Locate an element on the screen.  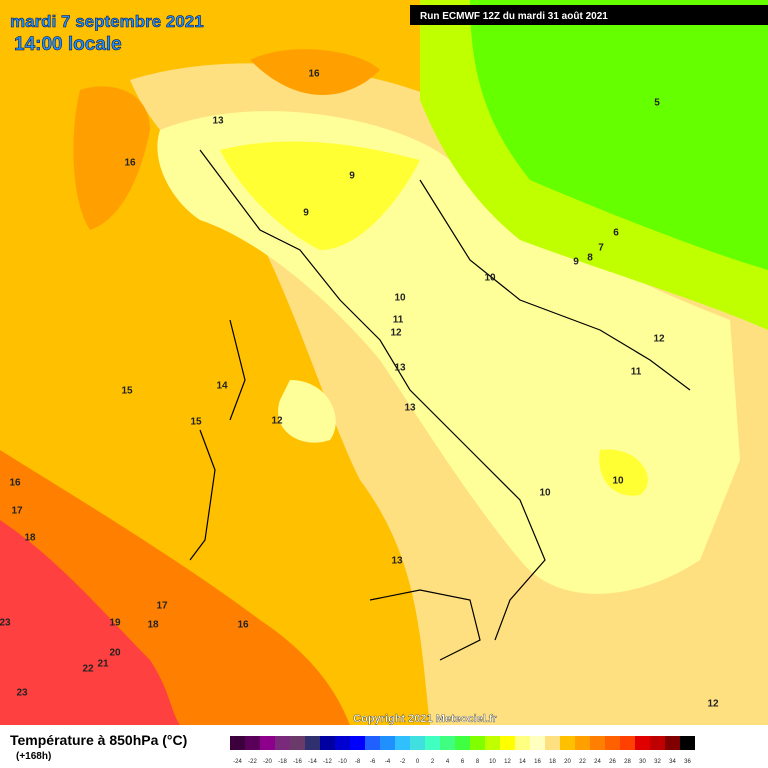
legend-tick: 20 is located at coordinates (567, 762).